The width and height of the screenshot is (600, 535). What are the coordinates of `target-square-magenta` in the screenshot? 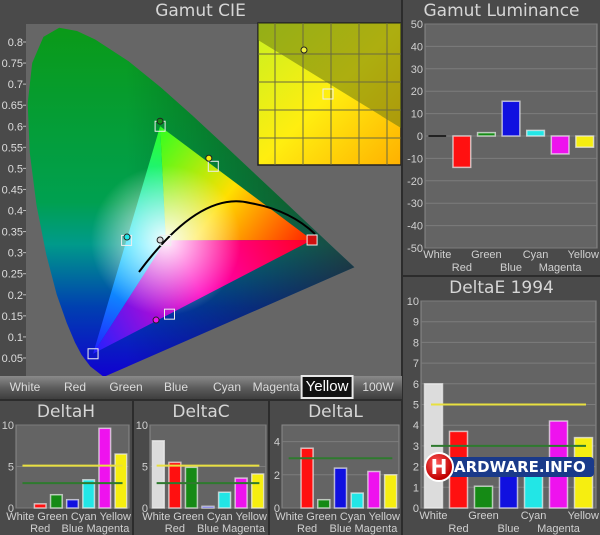 It's located at (169, 314).